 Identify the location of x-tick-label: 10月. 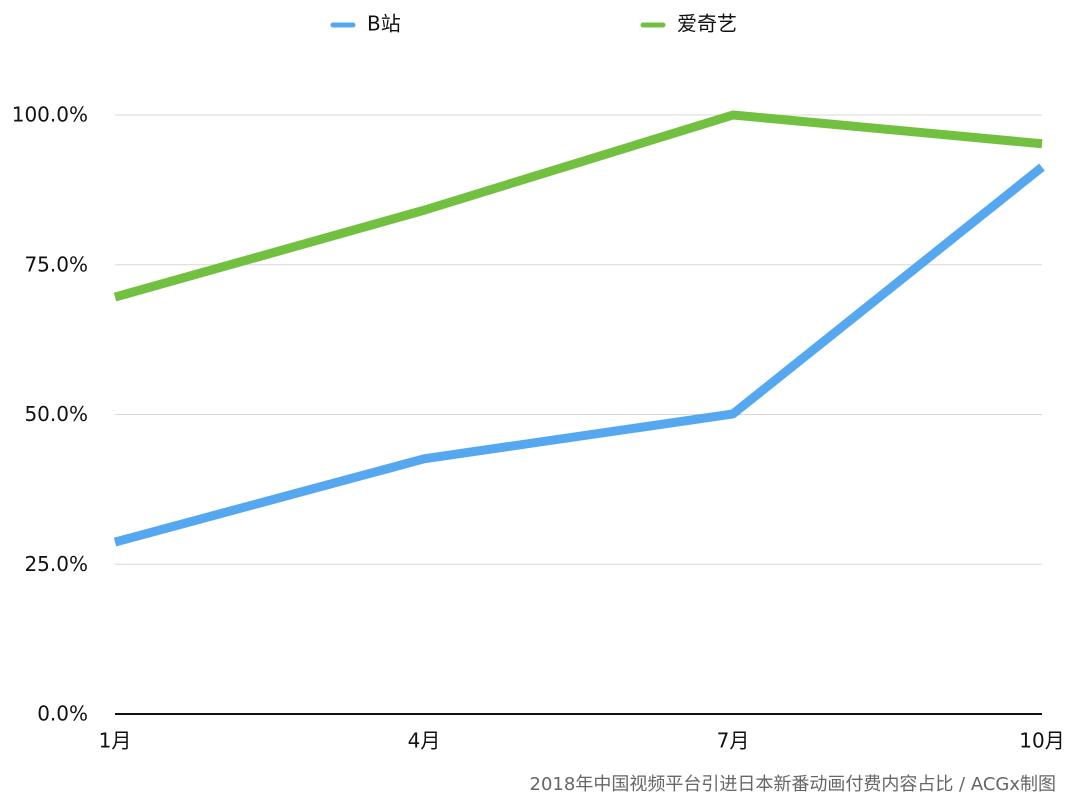
(1041, 741).